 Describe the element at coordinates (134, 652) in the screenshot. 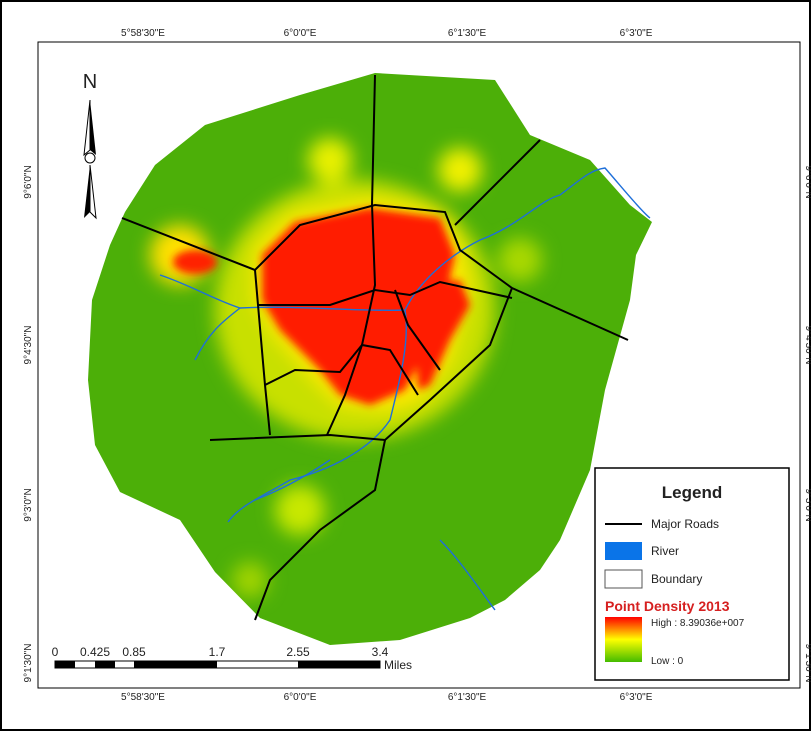

I see `scale-tick-label: 0.85` at that location.